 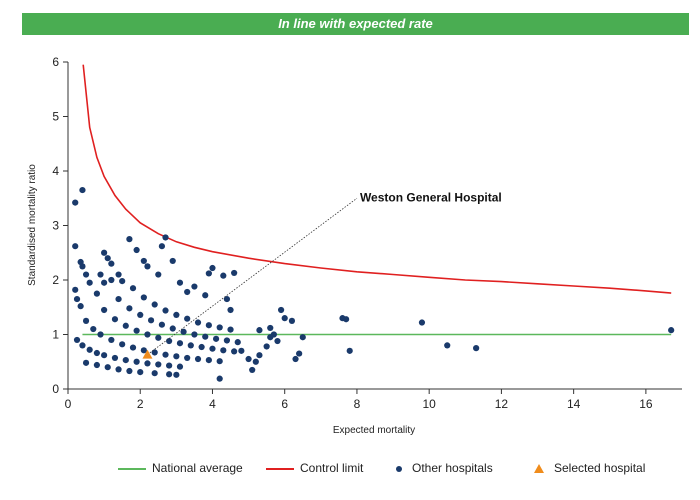 I want to click on x-tick-label: 0, so click(x=68, y=404).